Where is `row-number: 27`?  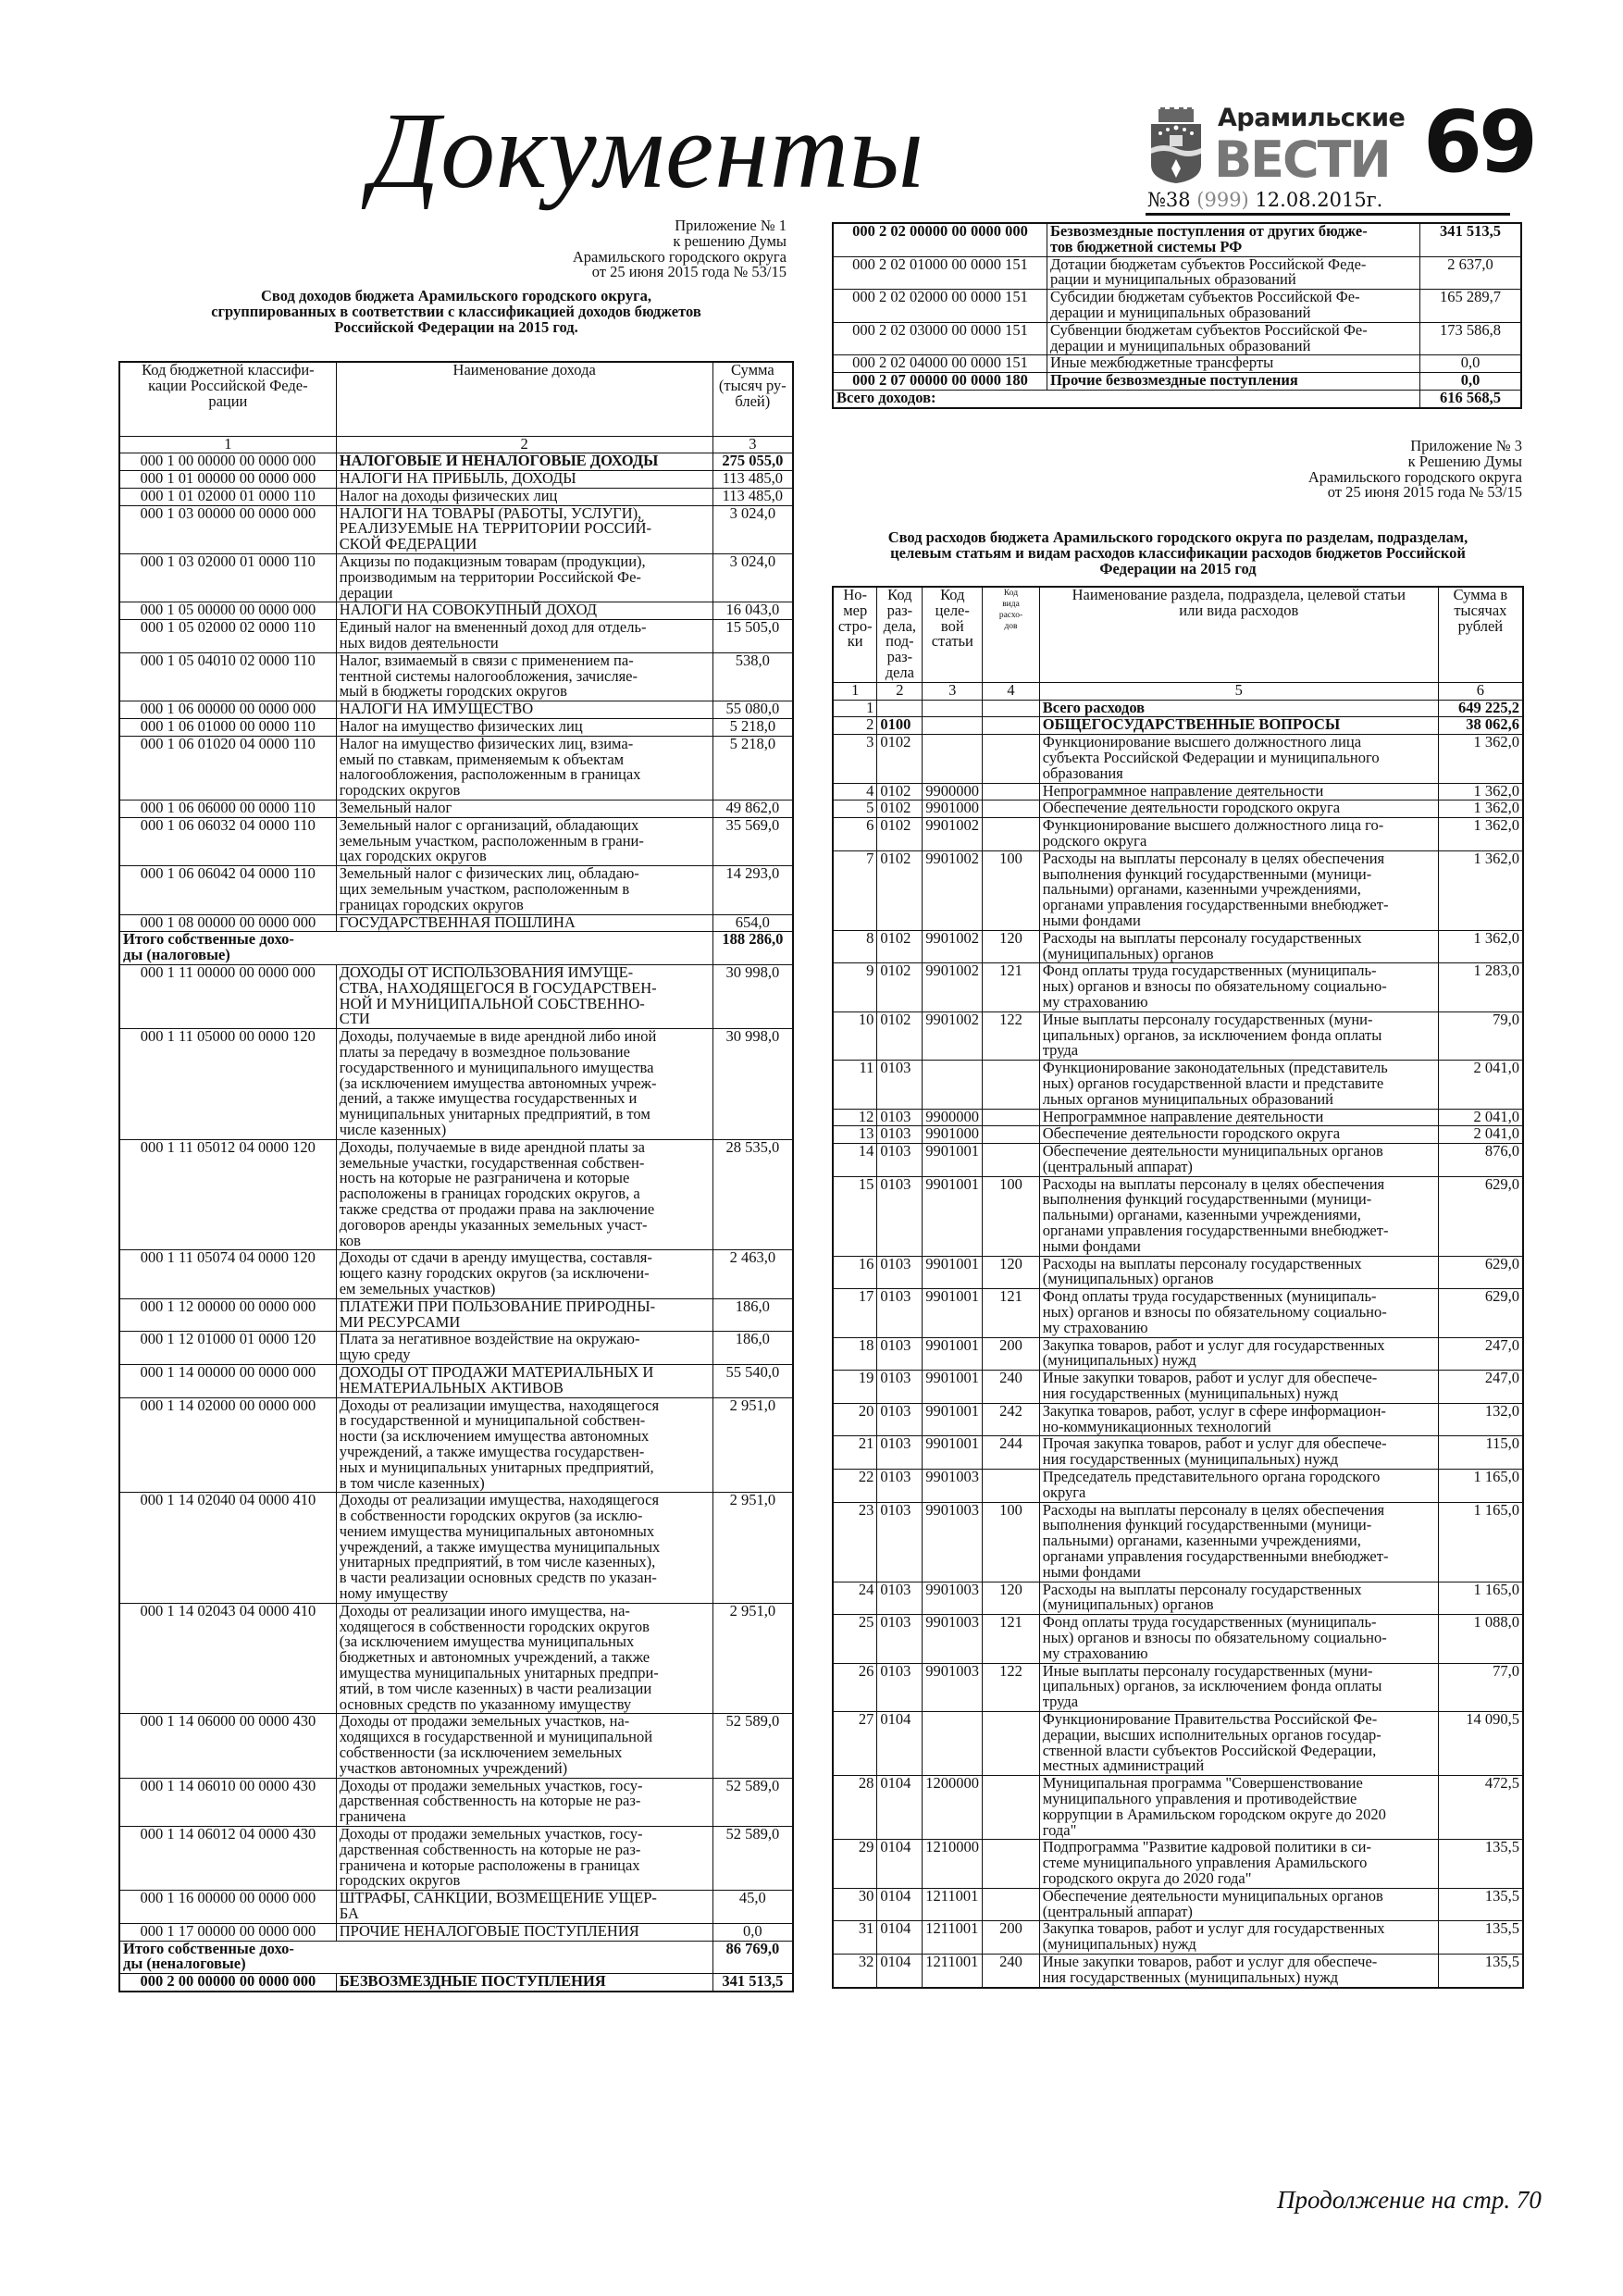
row-number: 27 is located at coordinates (855, 1743).